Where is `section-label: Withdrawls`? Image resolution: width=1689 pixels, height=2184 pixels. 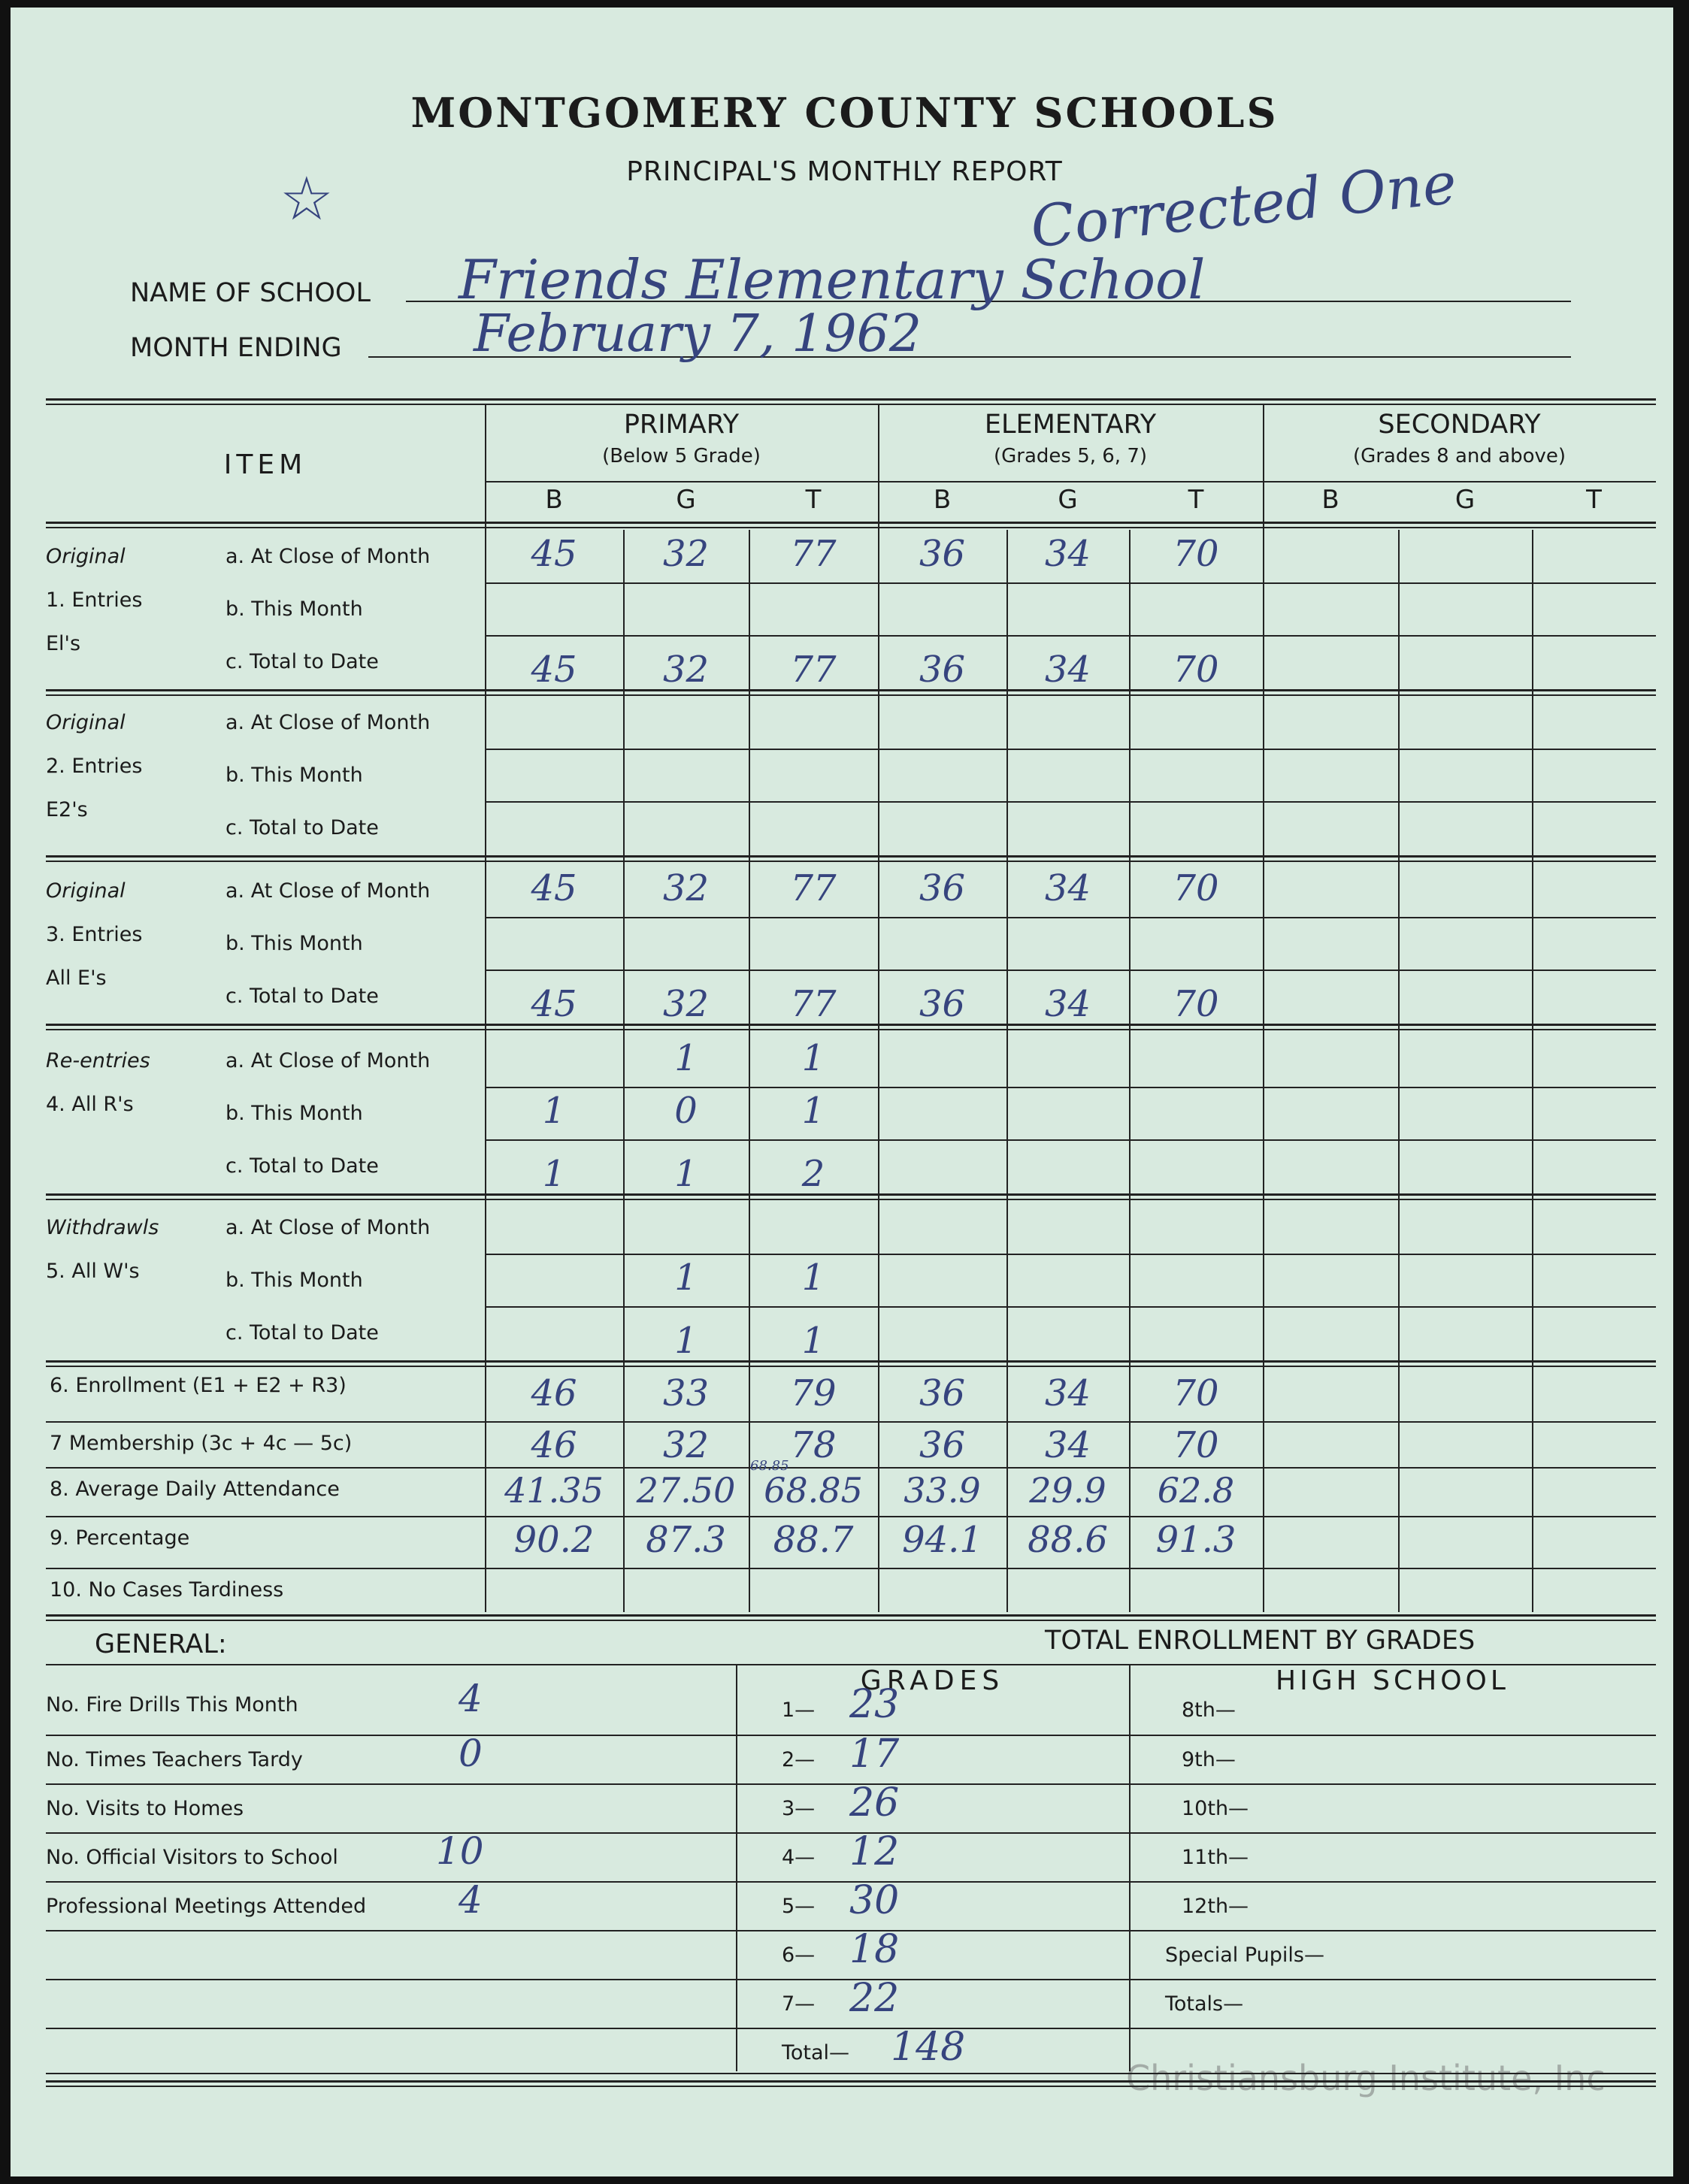
section-label: Withdrawls is located at coordinates (102, 1227).